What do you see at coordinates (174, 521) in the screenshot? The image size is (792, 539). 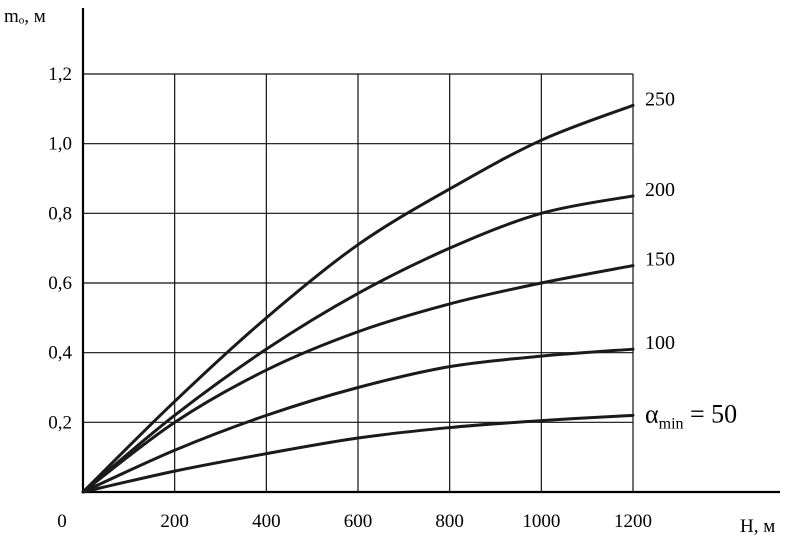 I see `x-tick-label: 200` at bounding box center [174, 521].